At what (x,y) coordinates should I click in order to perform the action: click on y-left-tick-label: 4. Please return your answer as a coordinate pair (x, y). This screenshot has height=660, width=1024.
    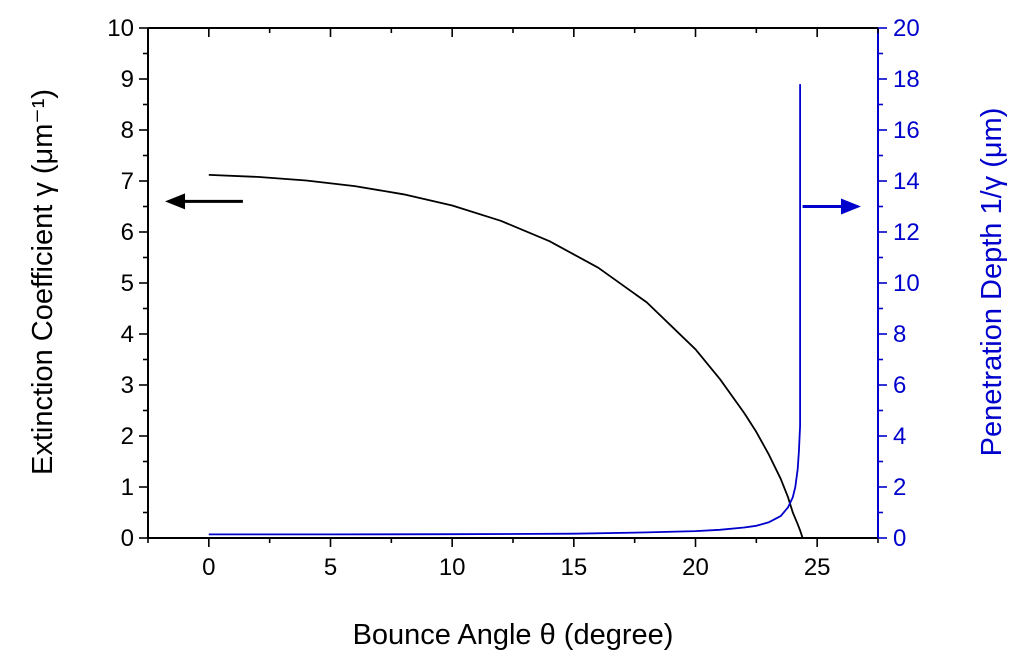
    Looking at the image, I should click on (127, 334).